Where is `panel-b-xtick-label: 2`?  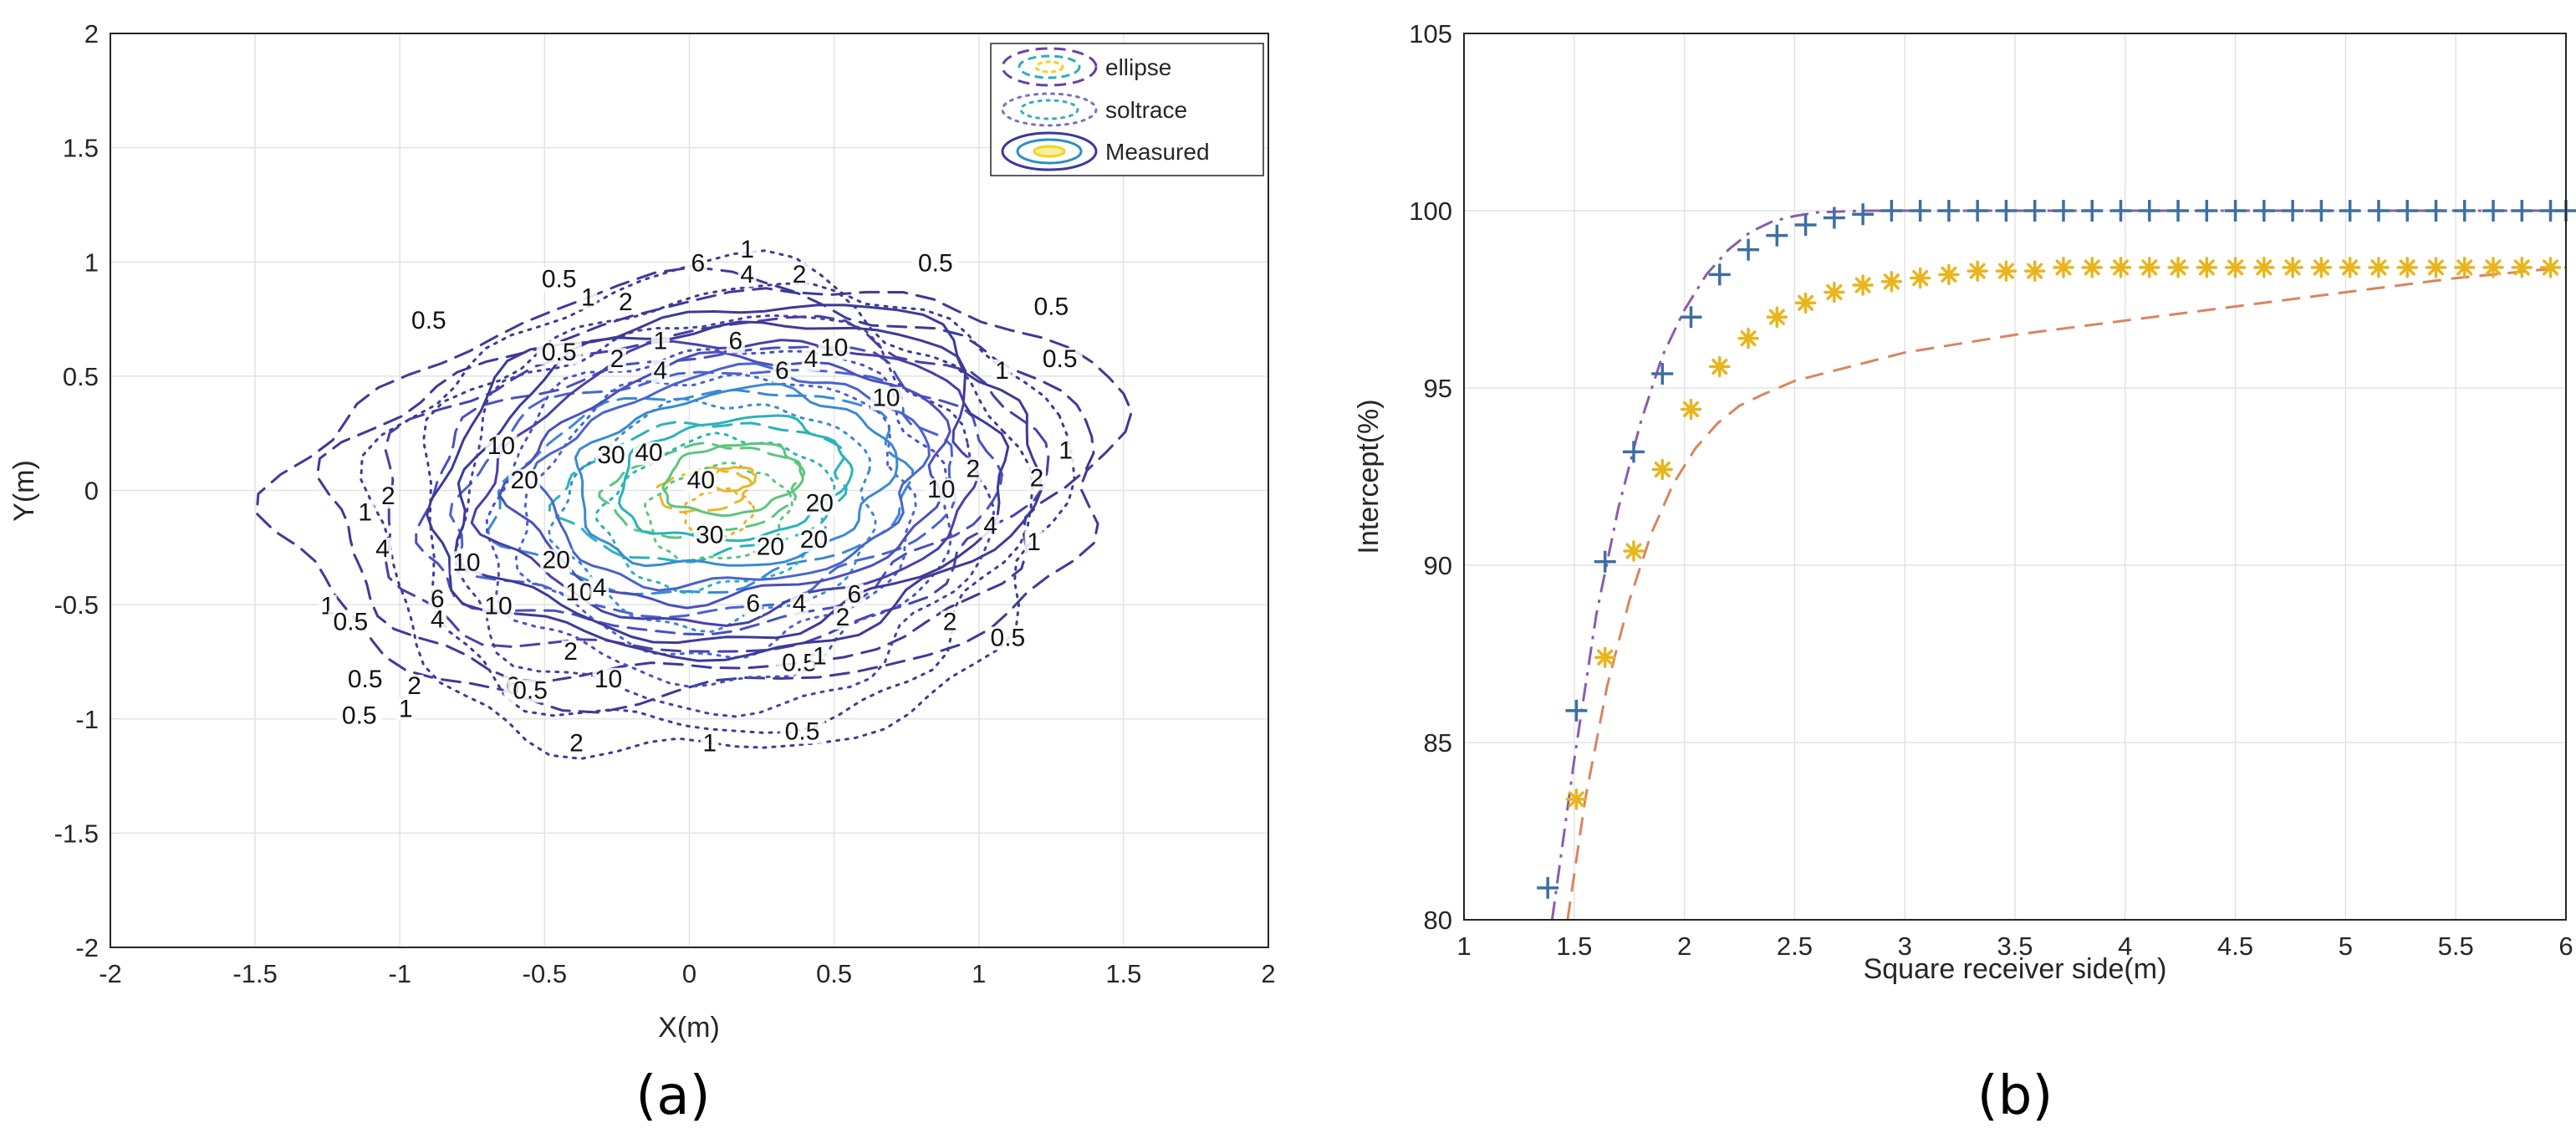 panel-b-xtick-label: 2 is located at coordinates (1684, 946).